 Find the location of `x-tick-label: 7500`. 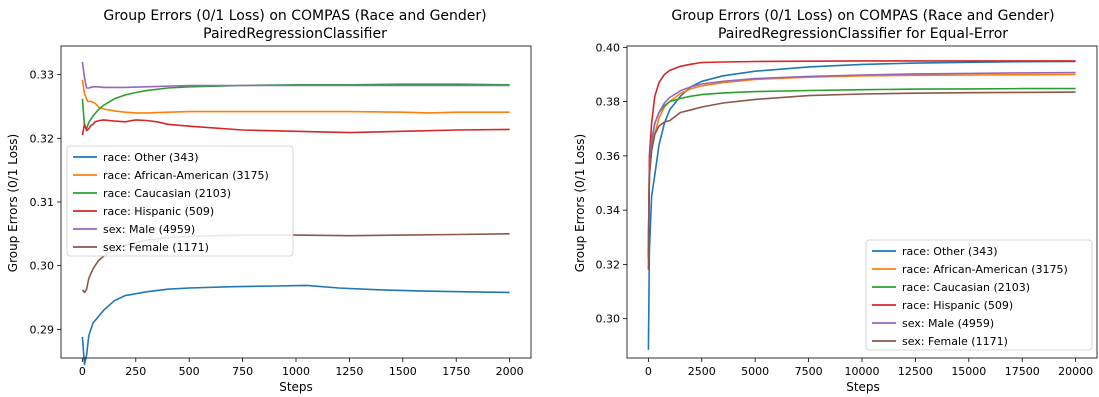

x-tick-label: 7500 is located at coordinates (809, 371).